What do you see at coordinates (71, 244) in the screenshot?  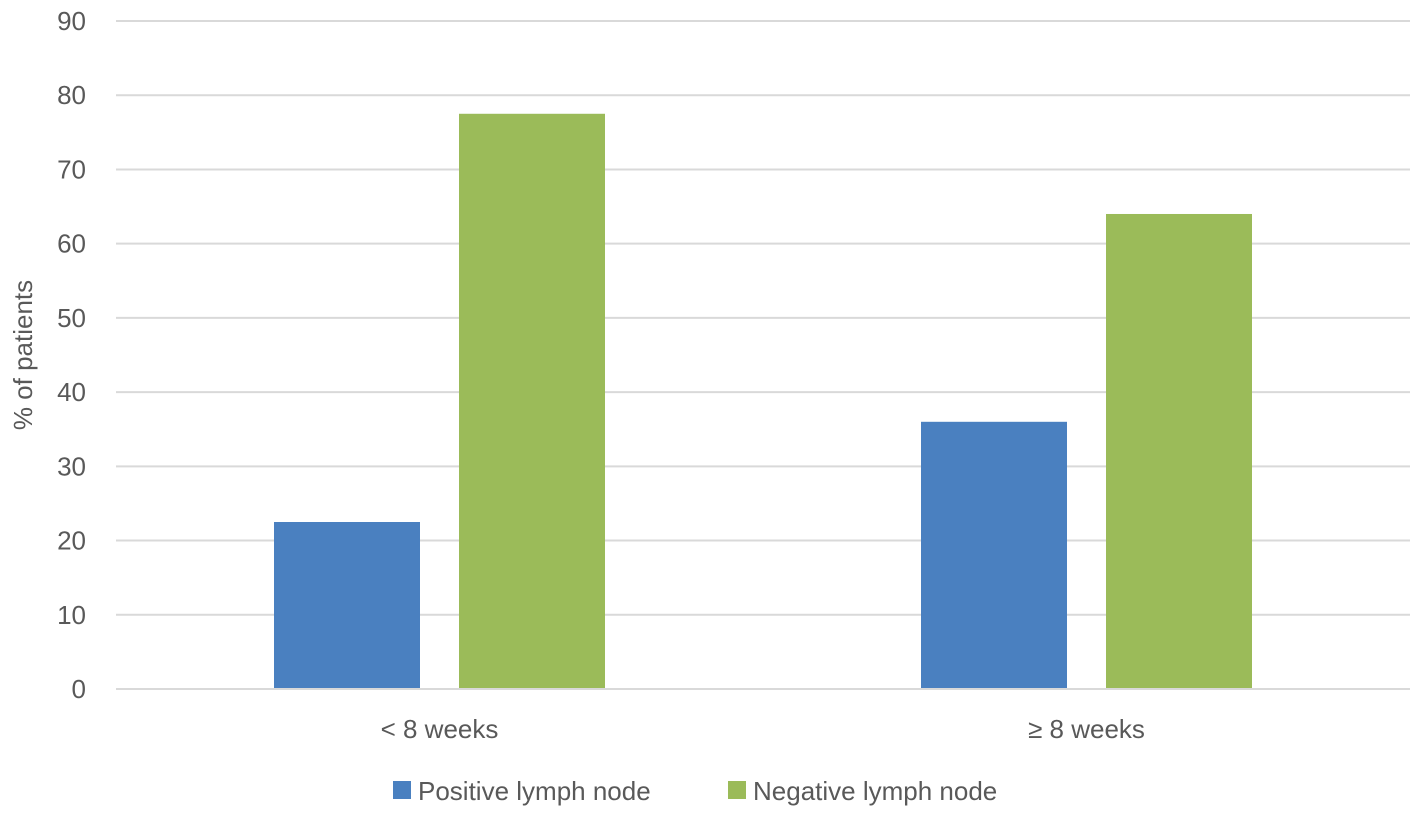 I see `y-tick-label: 60` at bounding box center [71, 244].